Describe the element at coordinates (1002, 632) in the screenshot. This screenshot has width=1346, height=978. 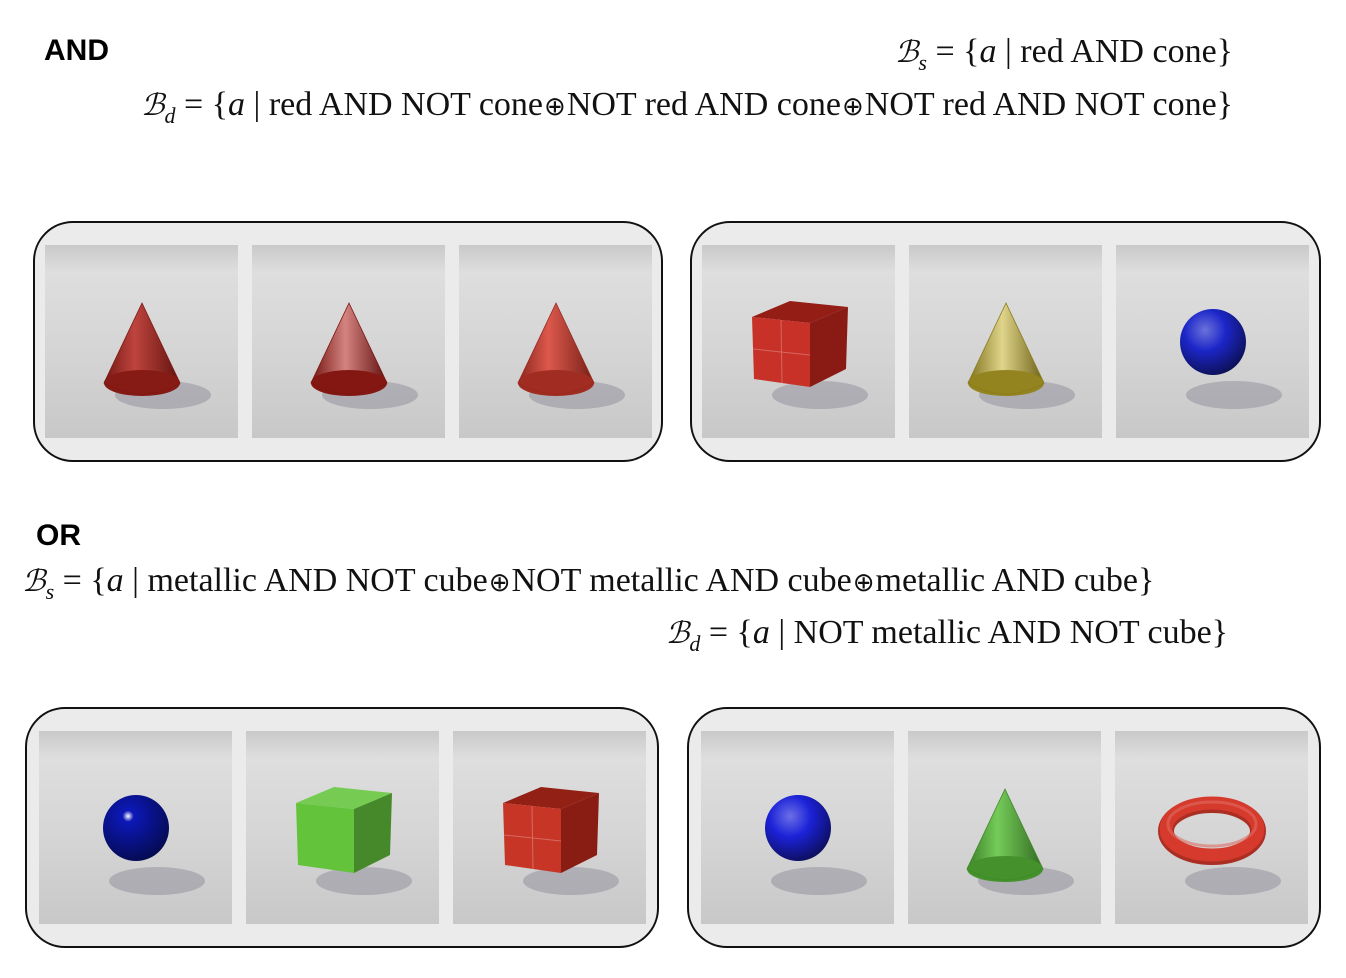
I see `term: NOT metallic AND NOT cube` at that location.